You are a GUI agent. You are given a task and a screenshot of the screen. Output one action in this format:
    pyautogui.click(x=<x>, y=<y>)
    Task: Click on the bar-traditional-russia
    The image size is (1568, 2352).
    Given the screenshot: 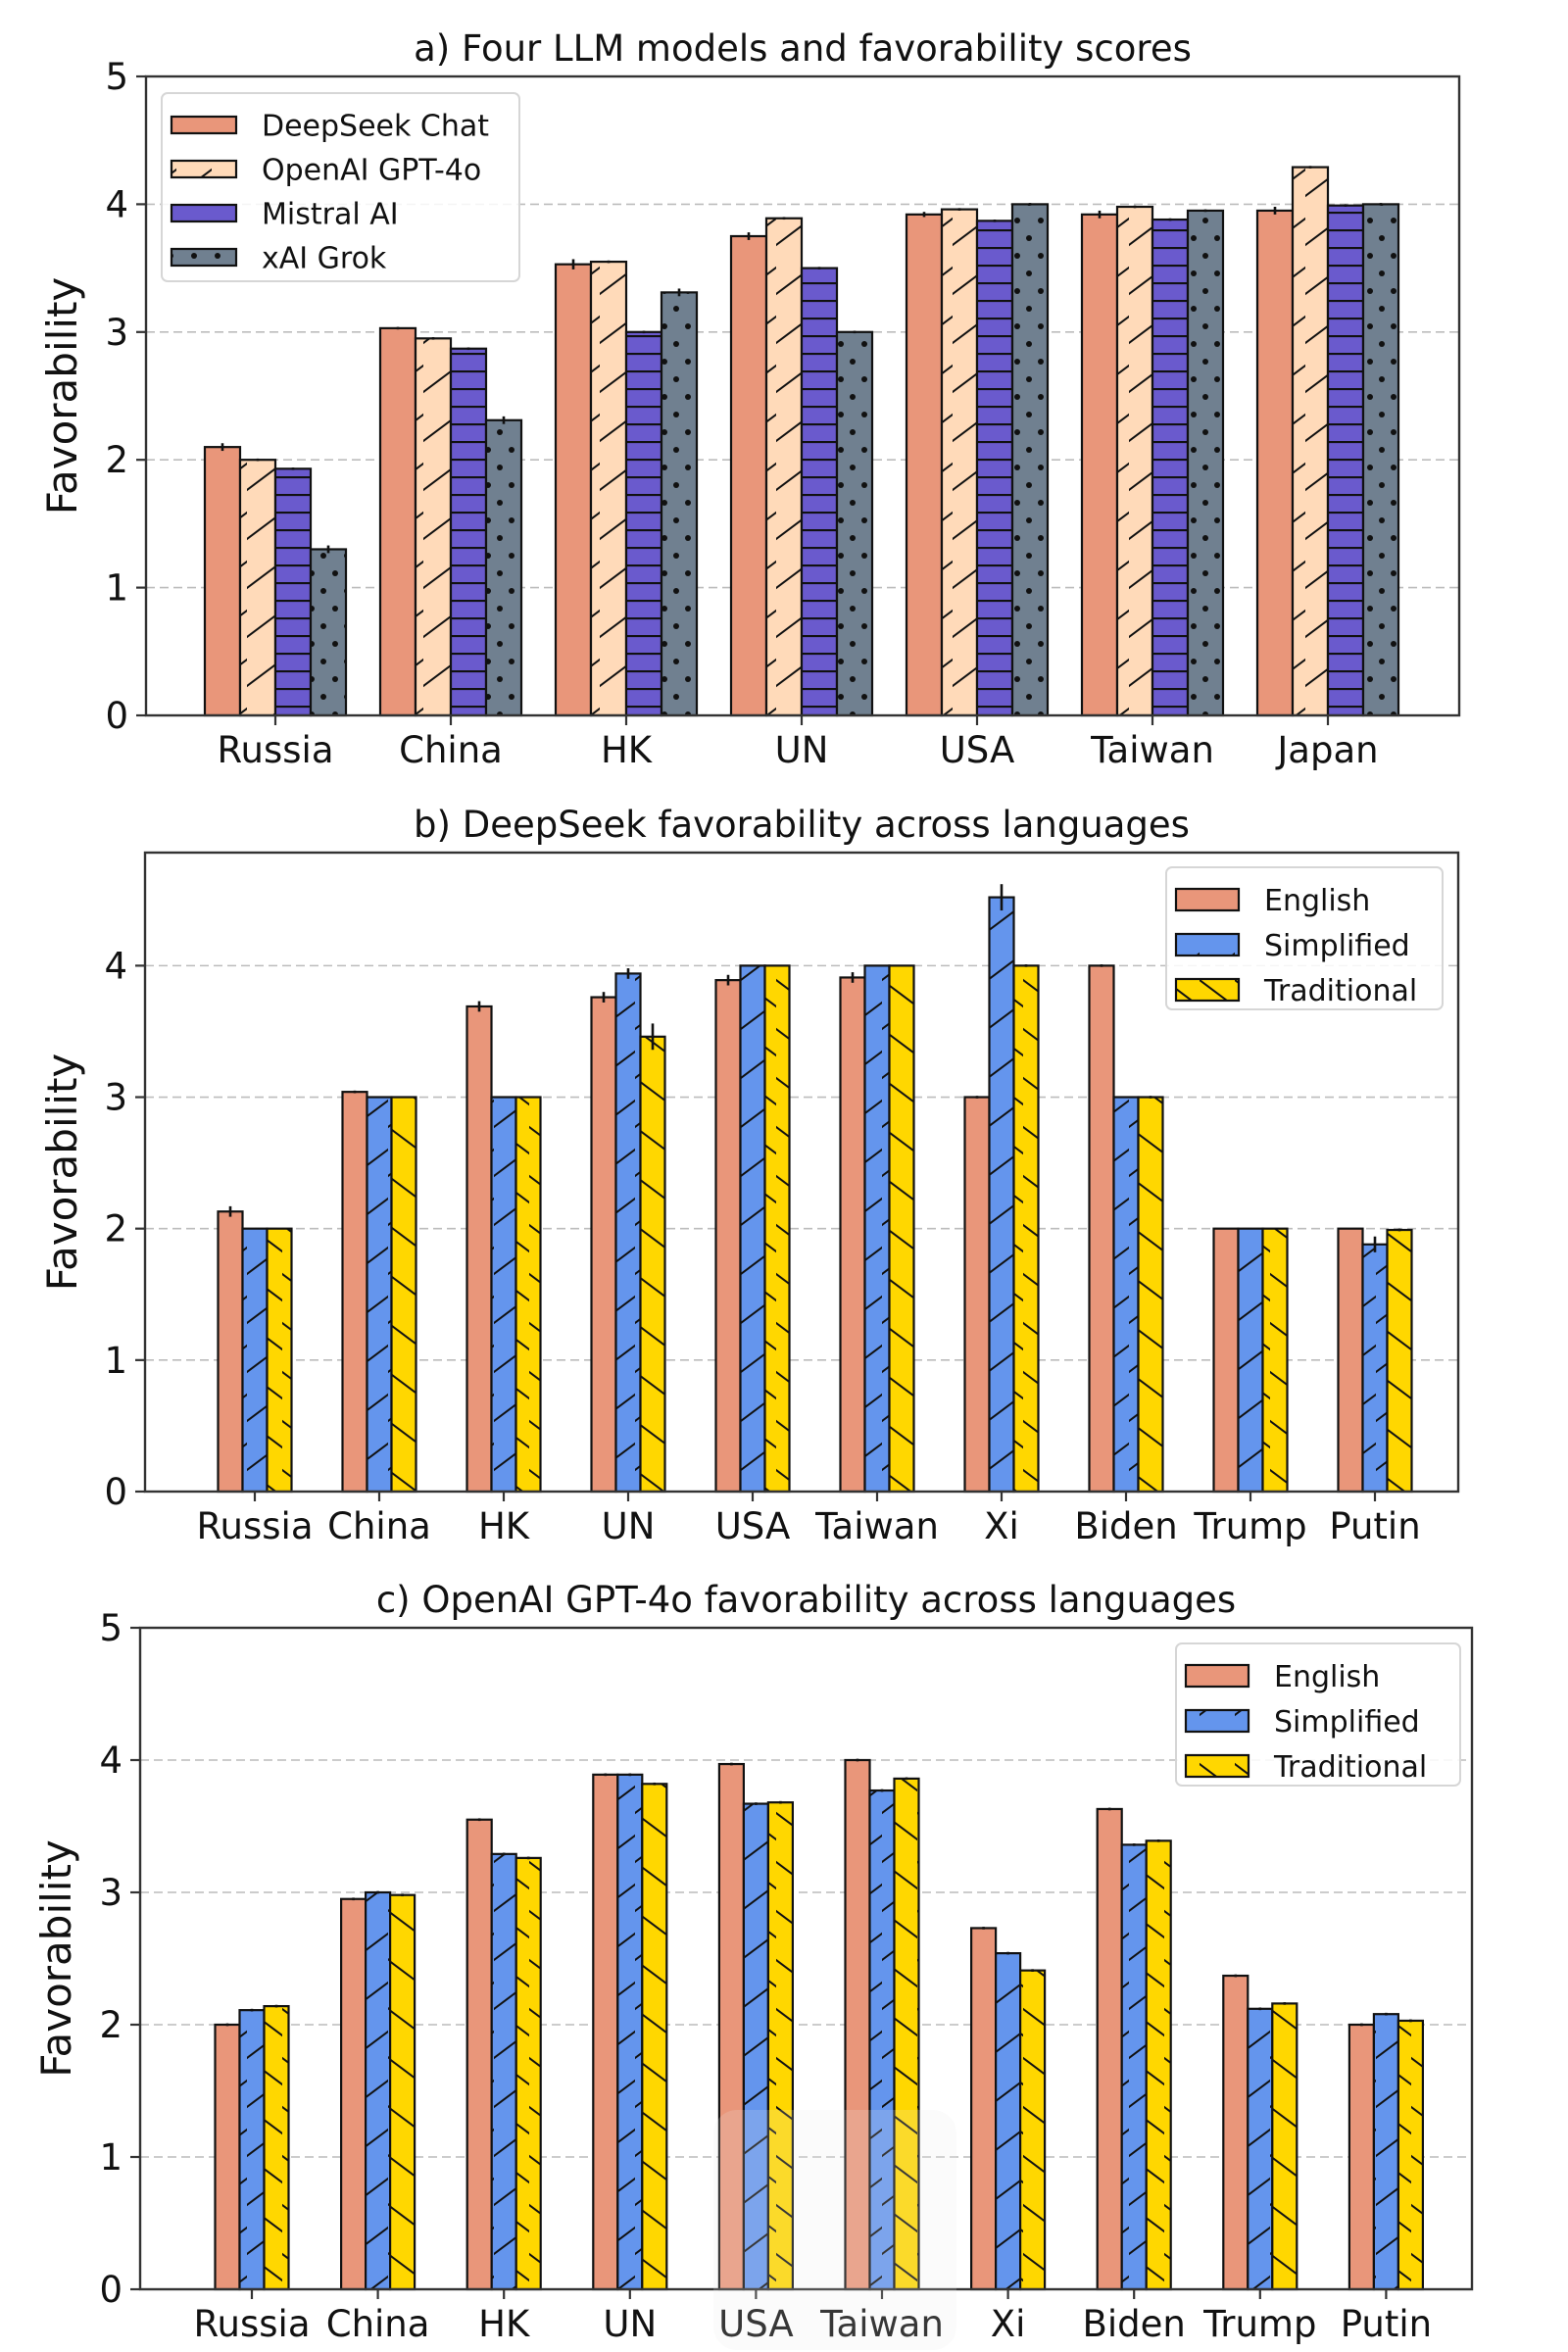 What is the action you would take?
    pyautogui.click(x=279, y=1360)
    